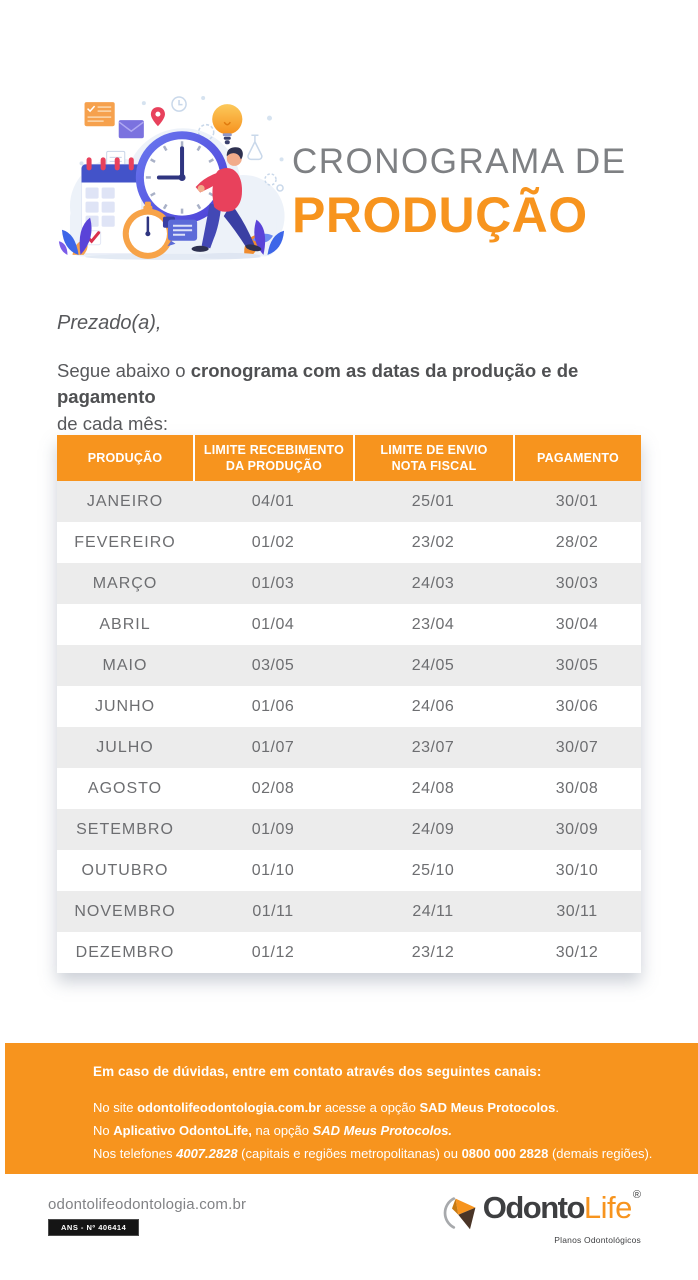  I want to click on pagamento-cell: 28/02, so click(577, 542).